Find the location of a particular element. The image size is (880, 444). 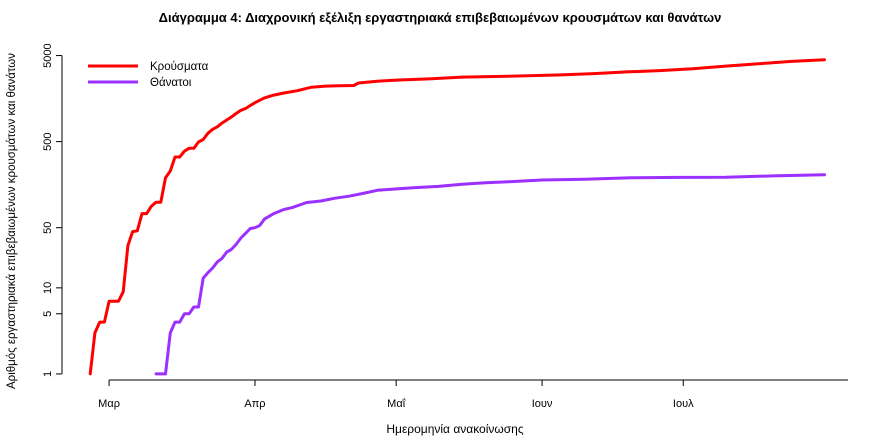

y-tick-label: 50 is located at coordinates (48, 228).